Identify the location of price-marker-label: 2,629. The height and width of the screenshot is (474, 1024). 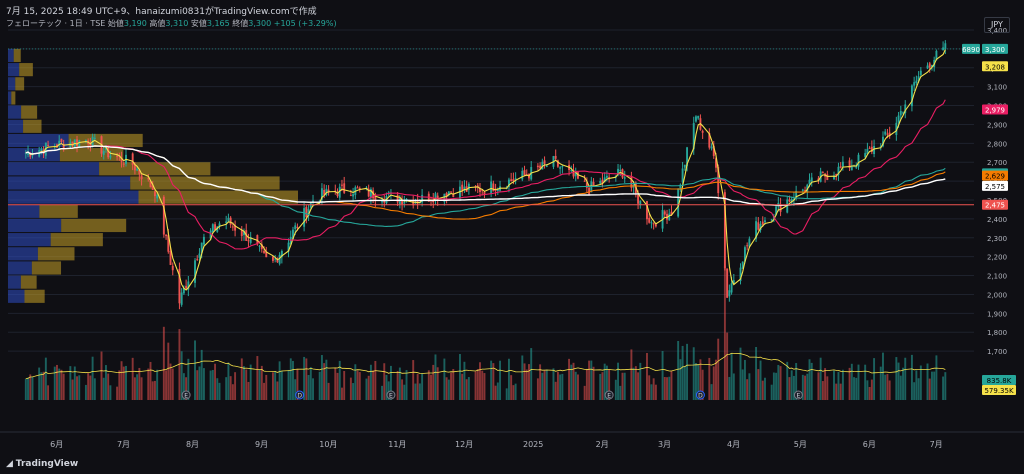
(995, 177).